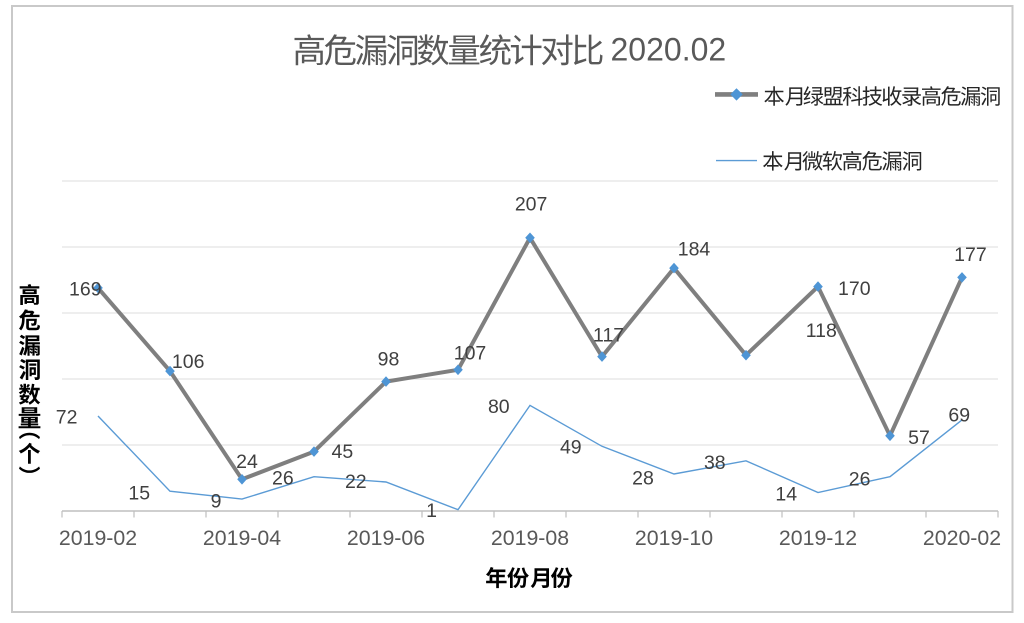  I want to click on svg-text: 207, so click(531, 205).